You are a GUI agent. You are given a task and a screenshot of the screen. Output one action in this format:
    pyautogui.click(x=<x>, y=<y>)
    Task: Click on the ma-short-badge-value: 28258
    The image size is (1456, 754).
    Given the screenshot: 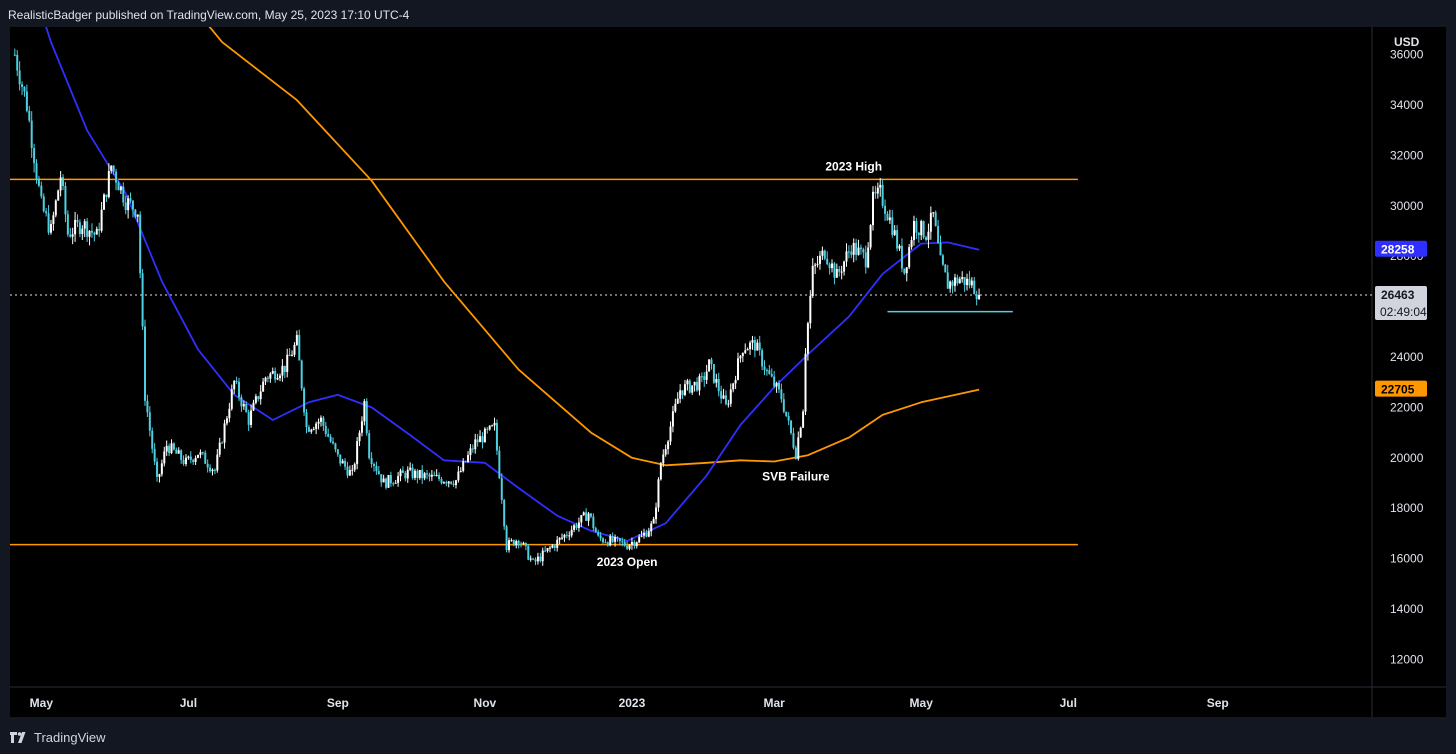 What is the action you would take?
    pyautogui.click(x=1398, y=250)
    